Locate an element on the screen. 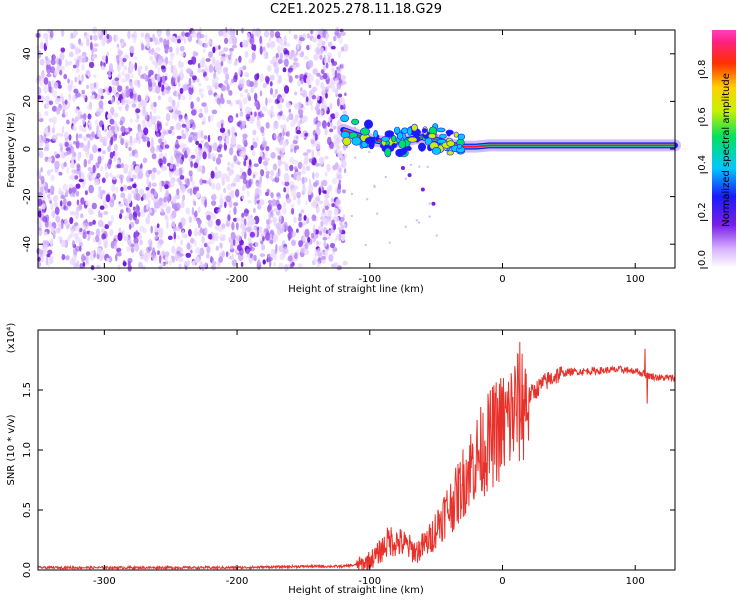 The image size is (750, 600). y-tick-label: 0.0 is located at coordinates (27, 570).